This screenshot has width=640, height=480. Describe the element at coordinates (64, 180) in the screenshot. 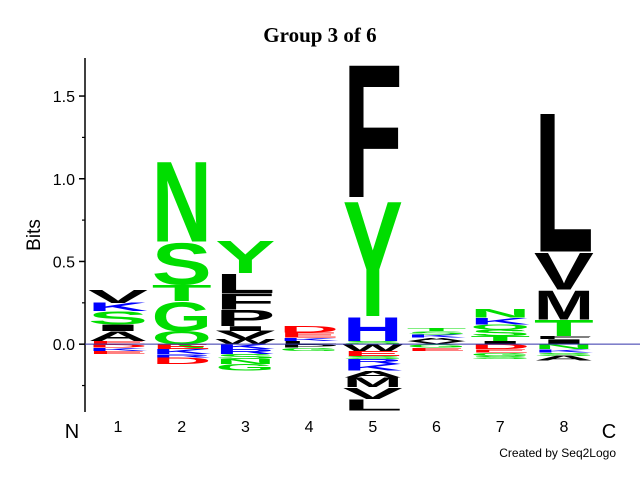

I see `y-tick-label: 1.0` at that location.